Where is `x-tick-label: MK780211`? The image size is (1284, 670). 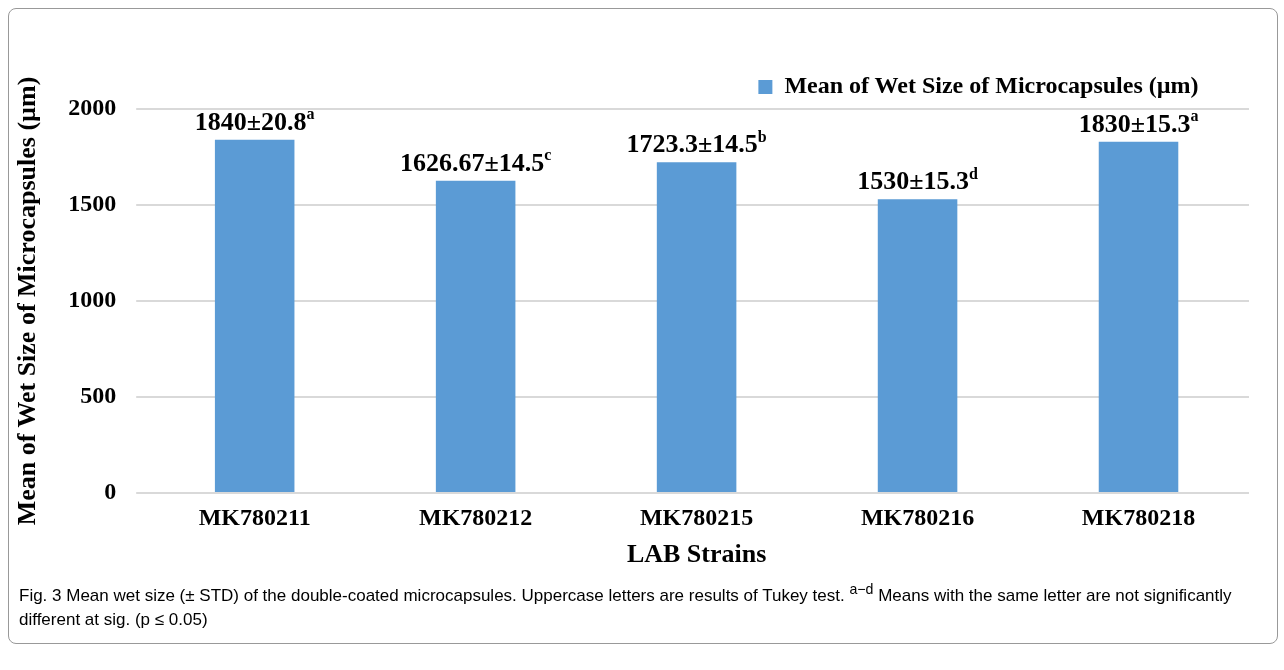
x-tick-label: MK780211 is located at coordinates (254, 516).